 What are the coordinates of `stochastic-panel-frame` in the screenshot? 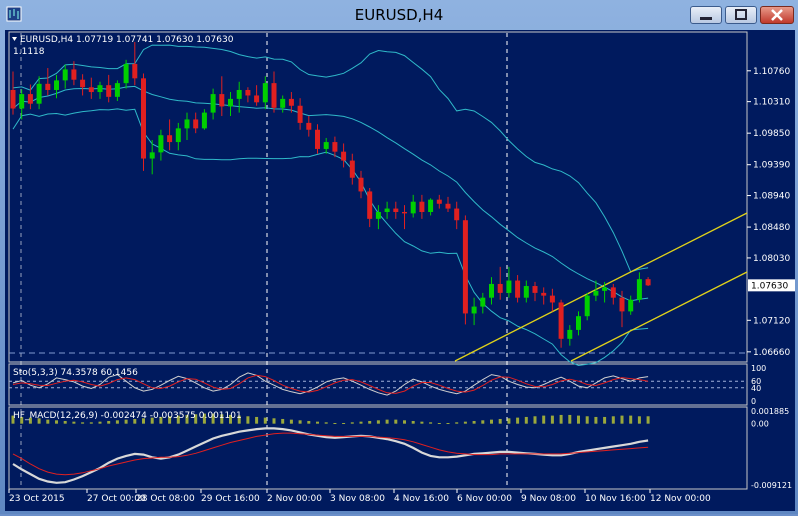 It's located at (378, 384).